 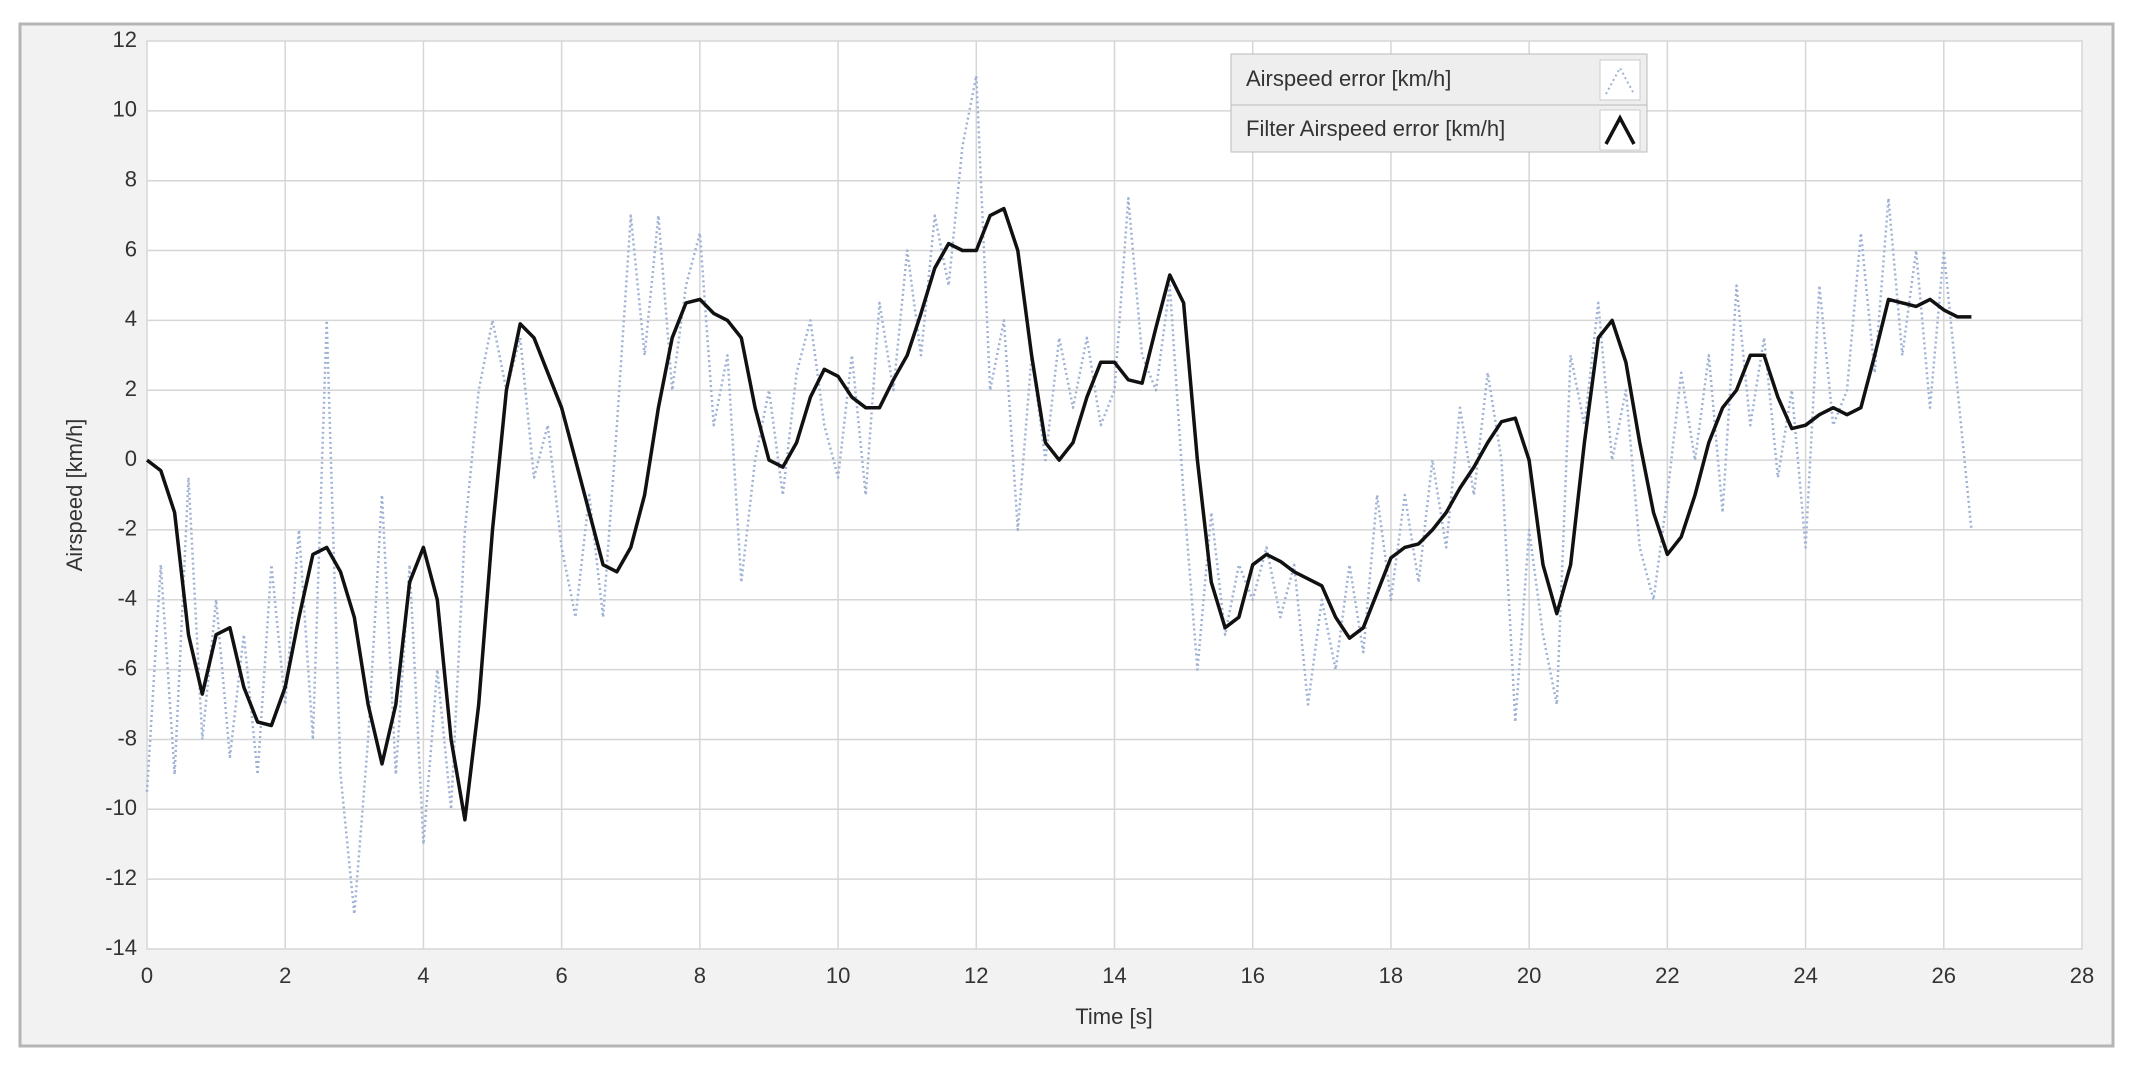 I want to click on y-tick-label: 0, so click(x=131, y=458).